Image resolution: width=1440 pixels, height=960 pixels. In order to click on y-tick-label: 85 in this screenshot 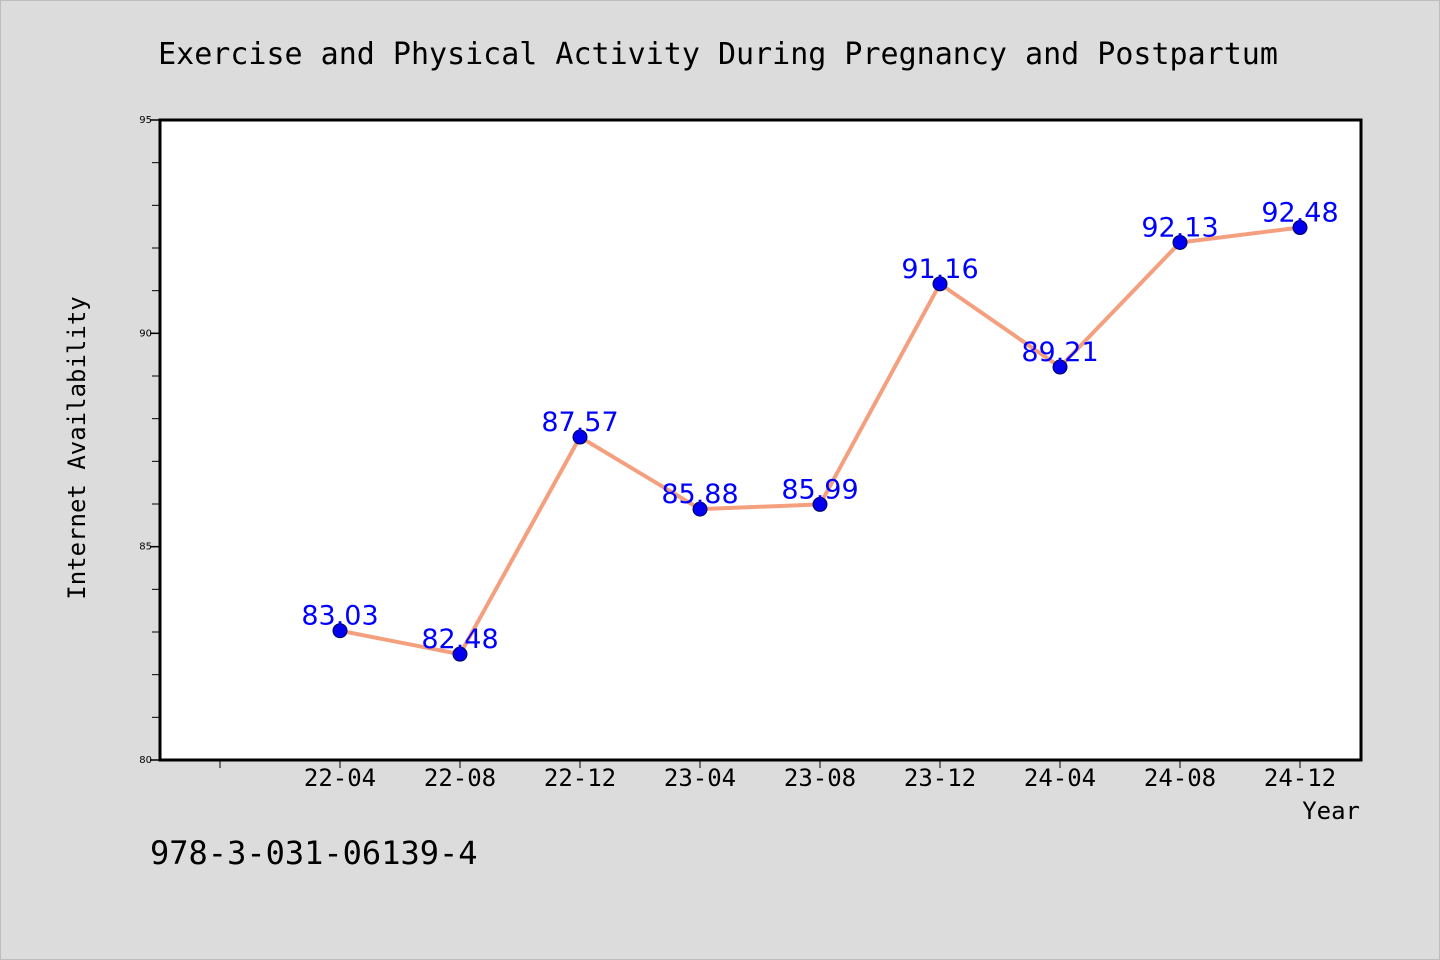, I will do `click(145, 547)`.